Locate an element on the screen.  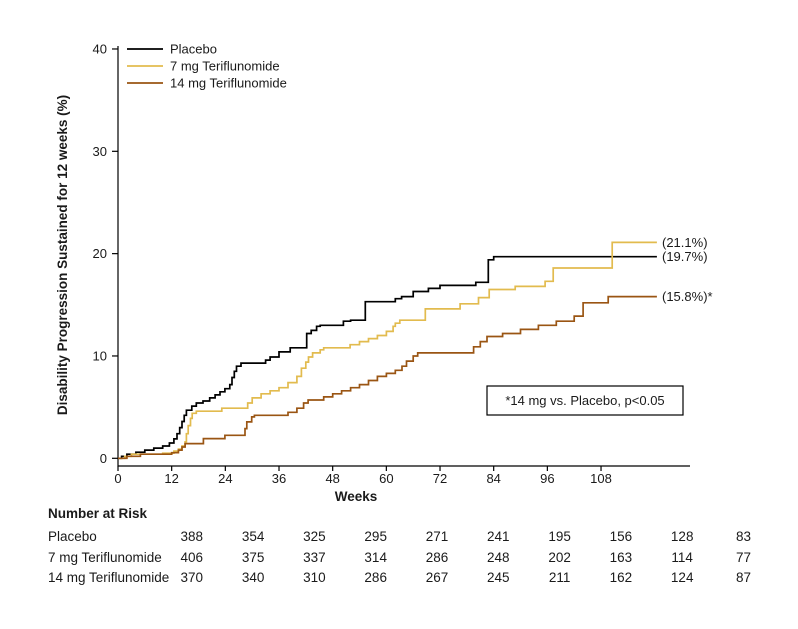
x-axis-title: Weeks is located at coordinates (356, 496).